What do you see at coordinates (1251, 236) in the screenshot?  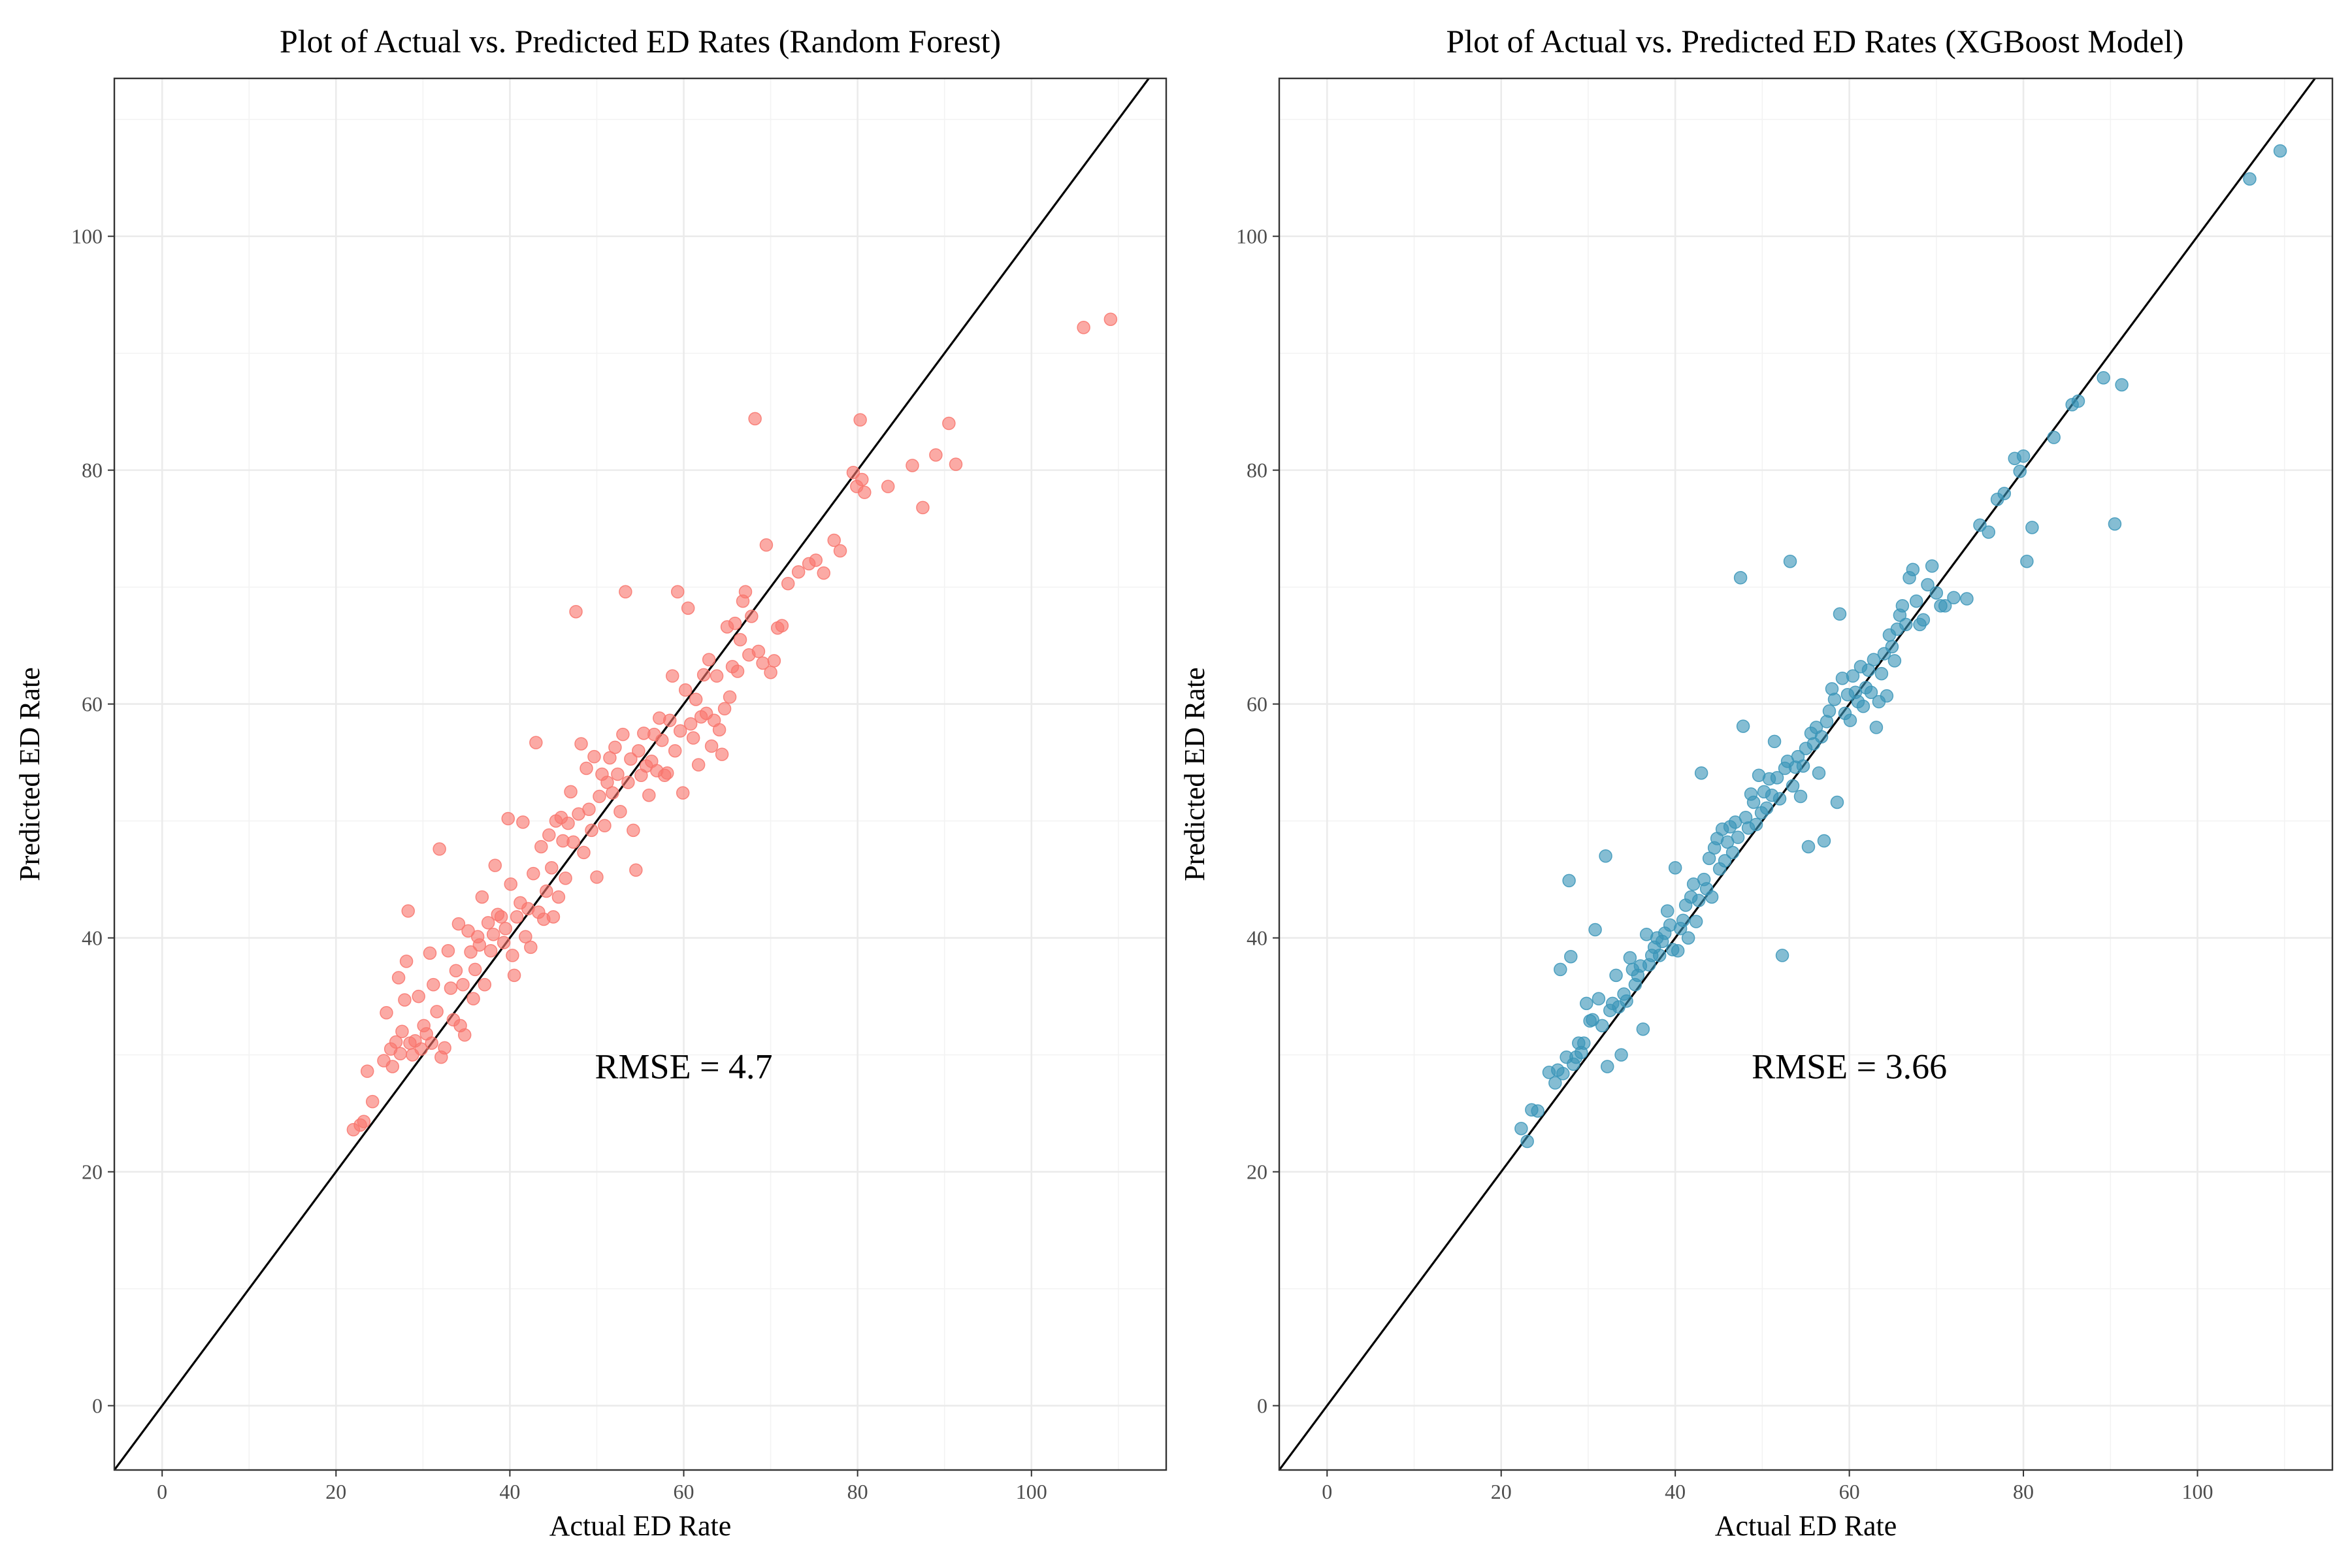 I see `right-y-tick-label: 100` at bounding box center [1251, 236].